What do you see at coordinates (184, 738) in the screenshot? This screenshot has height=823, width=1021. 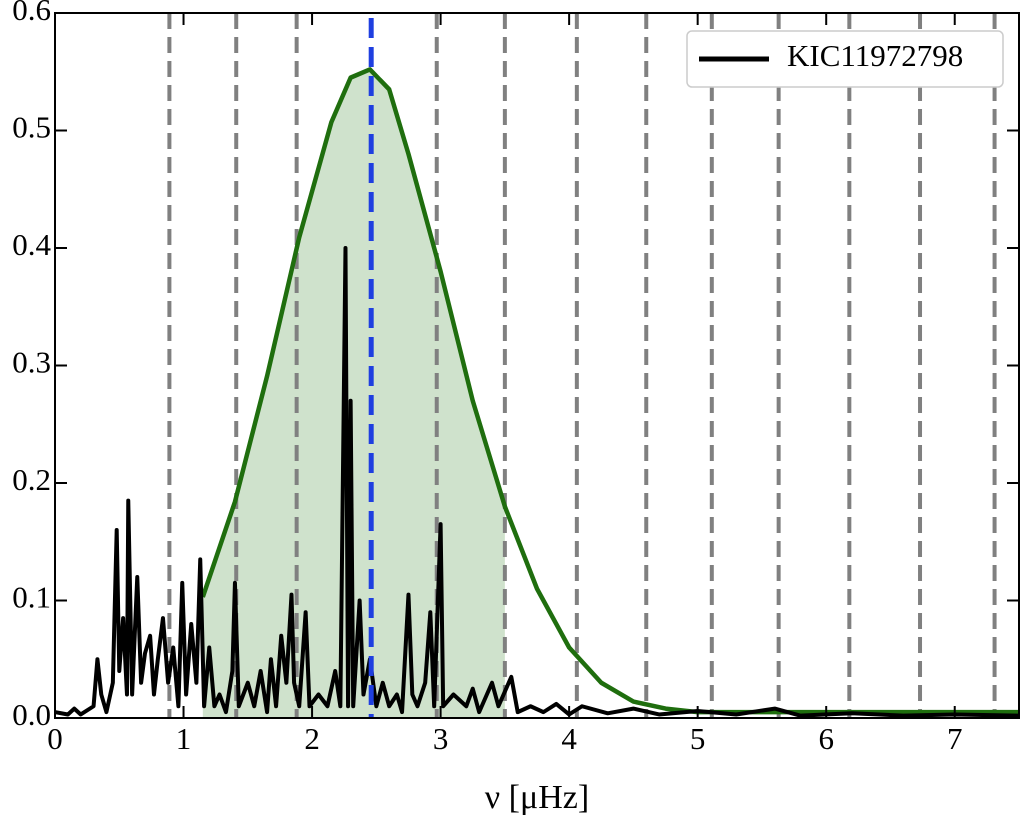 I see `x-tick-label: 1` at bounding box center [184, 738].